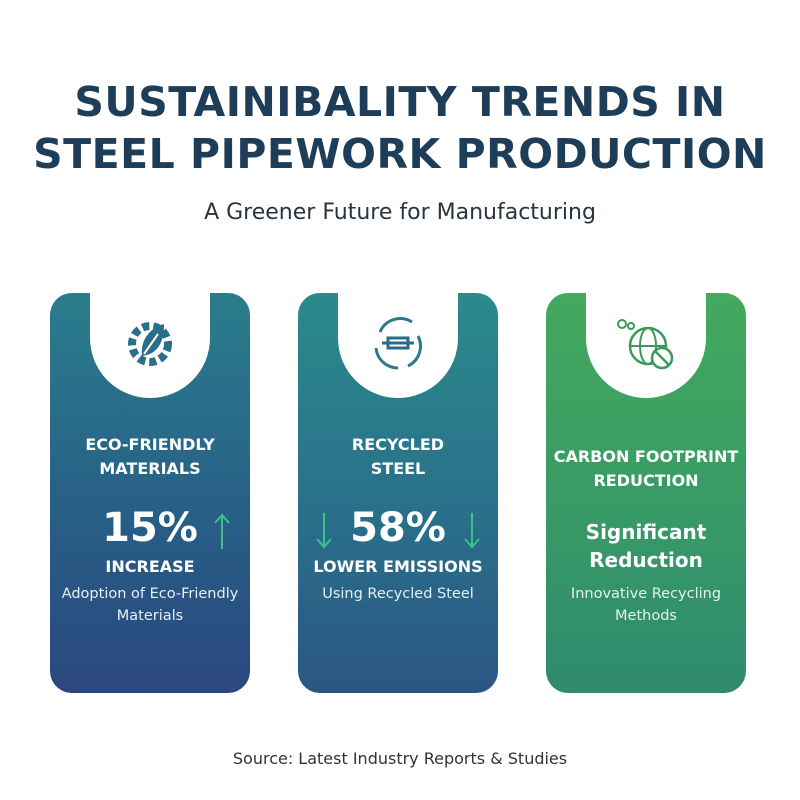 Image resolution: width=800 pixels, height=800 pixels. I want to click on card-description: Using Recycled Steel, so click(398, 594).